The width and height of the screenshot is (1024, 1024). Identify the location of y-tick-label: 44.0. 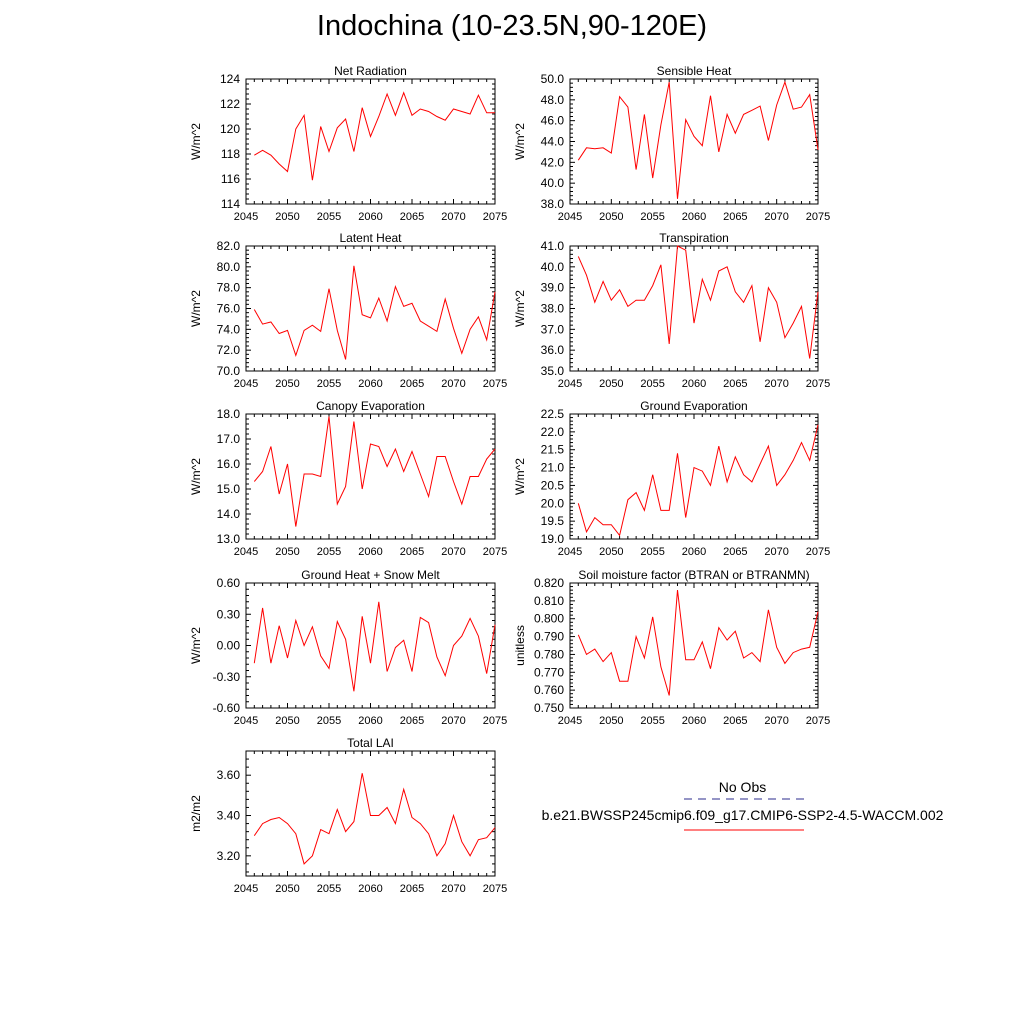
(553, 142).